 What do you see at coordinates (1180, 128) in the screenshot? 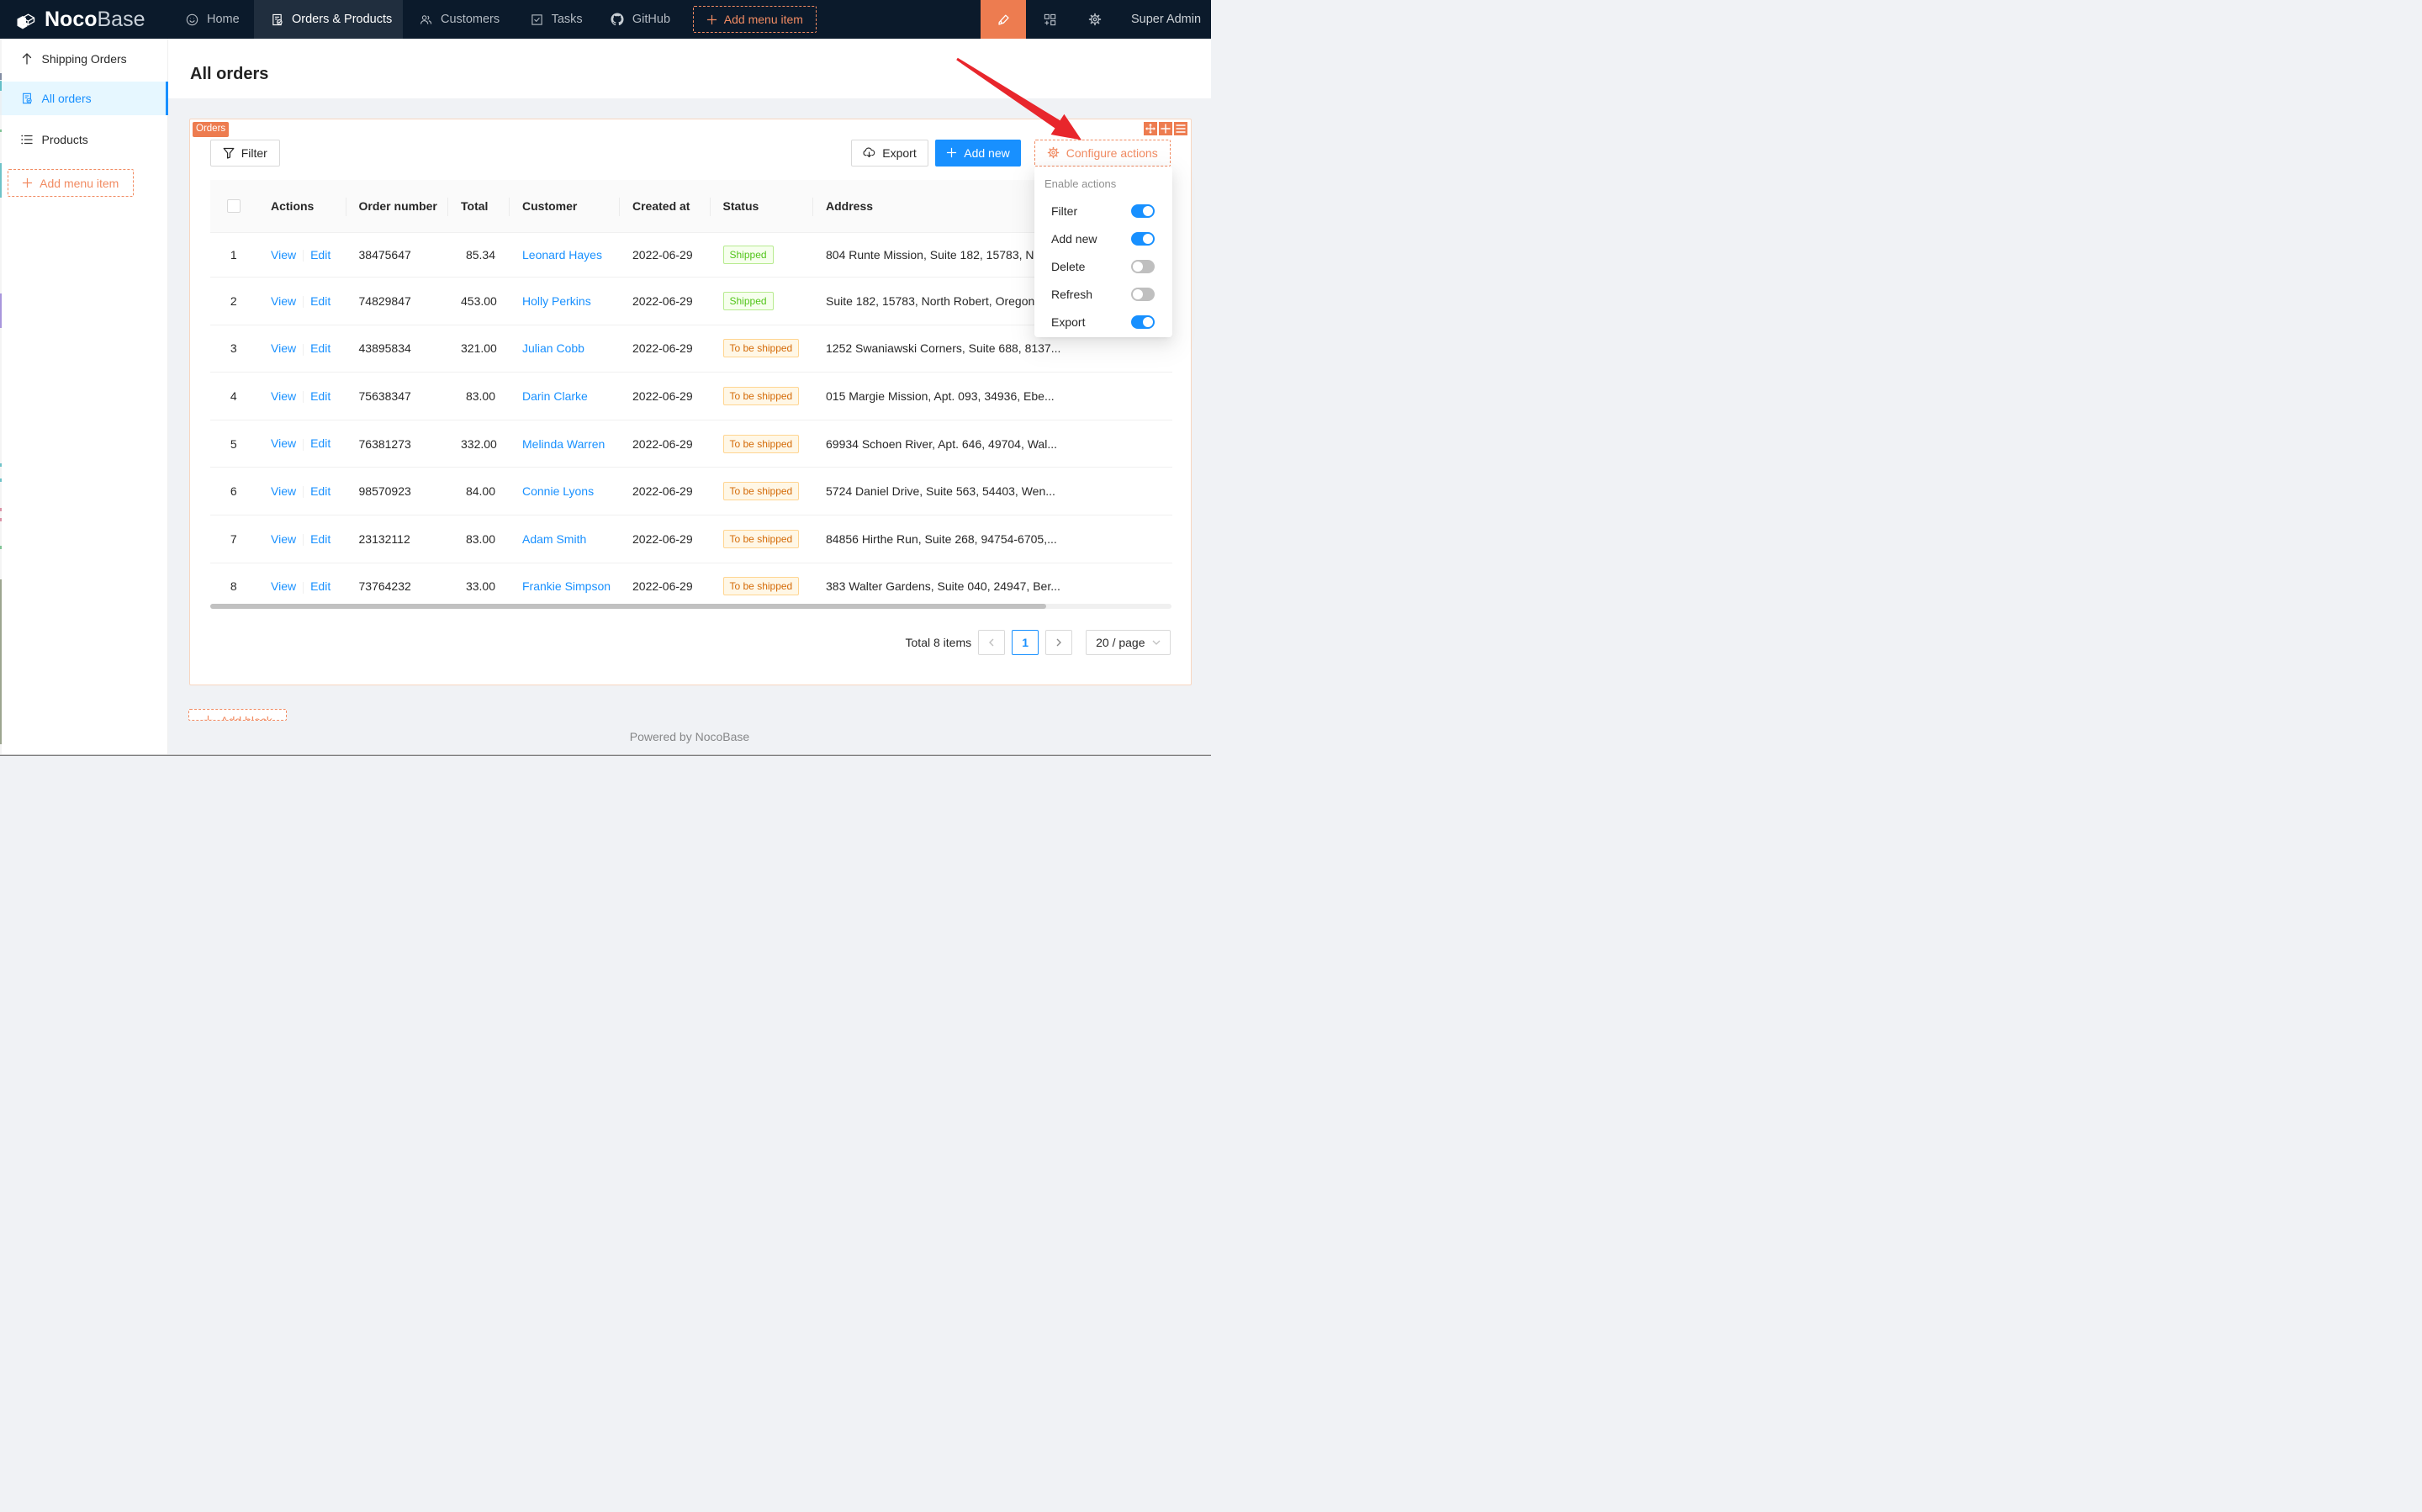
I see `block-menu-button` at bounding box center [1180, 128].